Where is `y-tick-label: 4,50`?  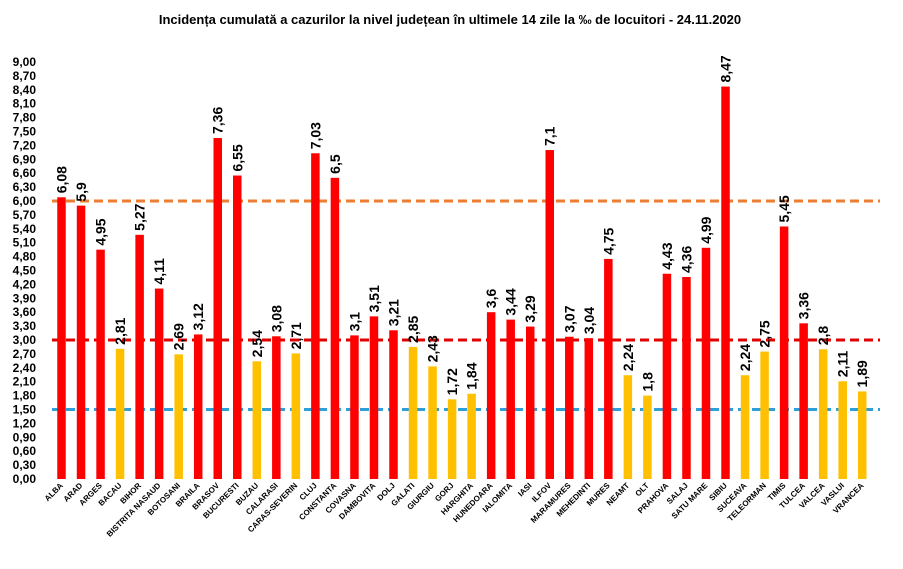 y-tick-label: 4,50 is located at coordinates (25, 271).